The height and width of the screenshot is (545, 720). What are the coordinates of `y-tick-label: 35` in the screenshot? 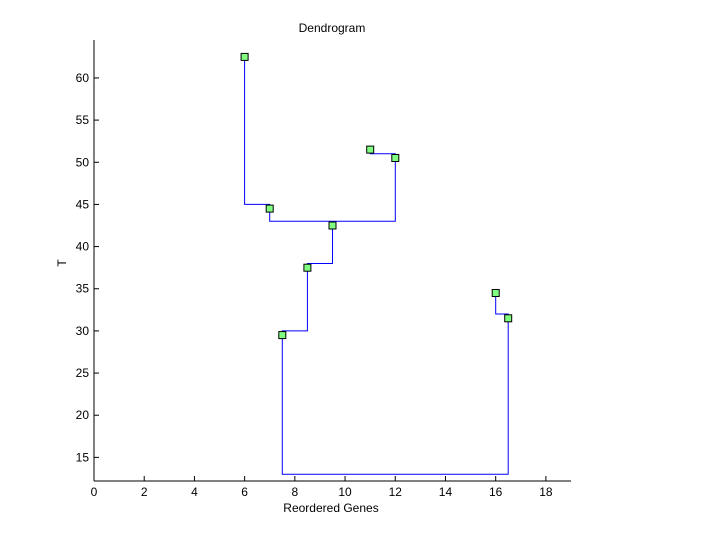 It's located at (83, 289).